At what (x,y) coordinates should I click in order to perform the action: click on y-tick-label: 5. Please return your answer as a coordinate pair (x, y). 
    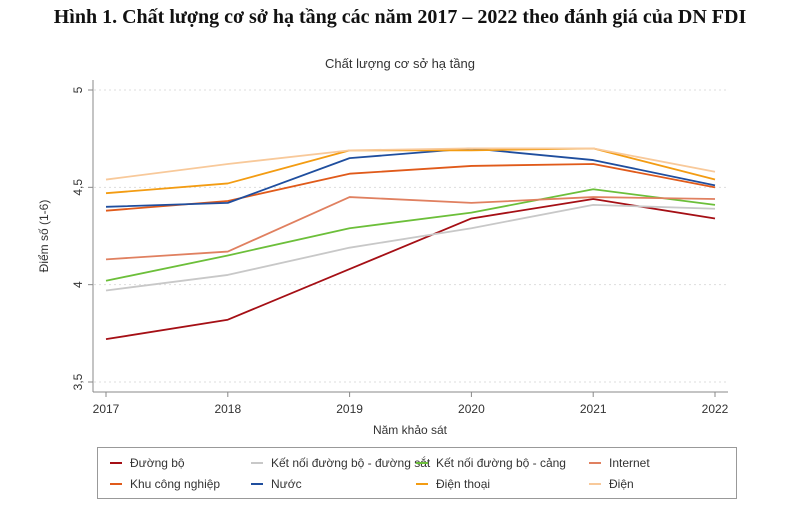
    Looking at the image, I should click on (78, 89).